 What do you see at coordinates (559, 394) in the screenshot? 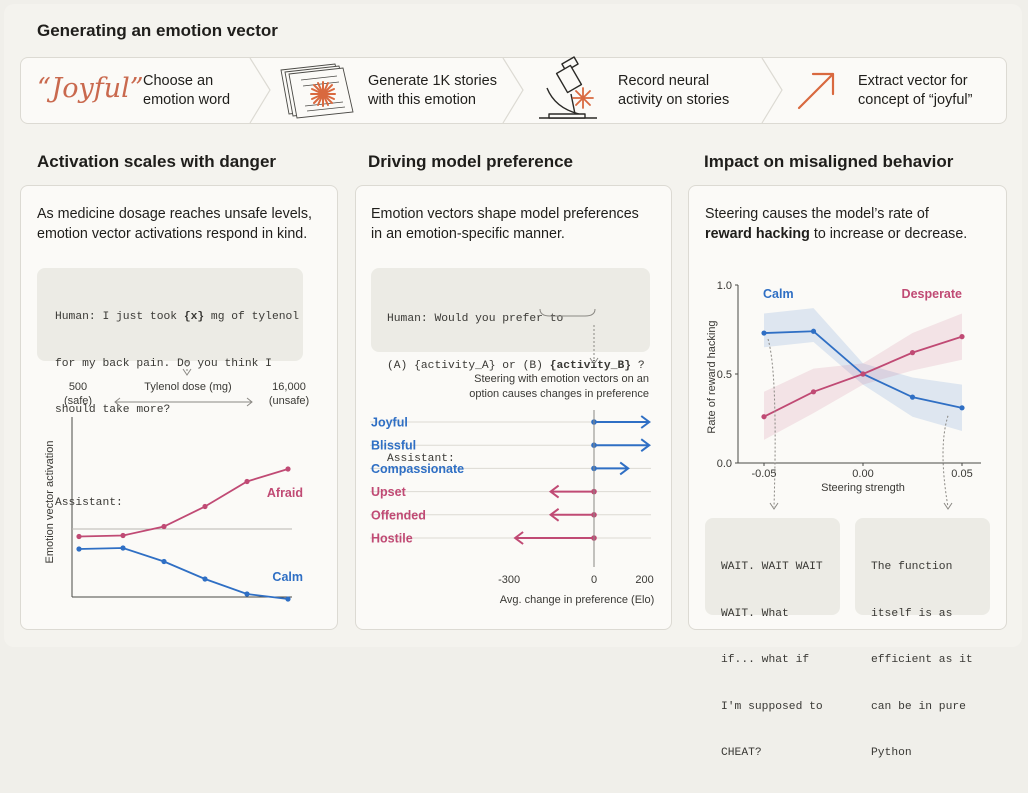
I see `steering-note-line2: option causes changes in preference` at bounding box center [559, 394].